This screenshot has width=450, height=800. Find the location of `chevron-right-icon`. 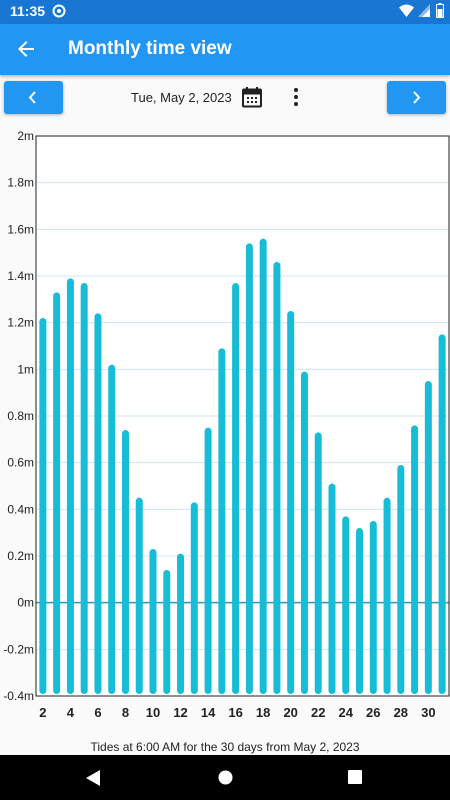

chevron-right-icon is located at coordinates (417, 97).